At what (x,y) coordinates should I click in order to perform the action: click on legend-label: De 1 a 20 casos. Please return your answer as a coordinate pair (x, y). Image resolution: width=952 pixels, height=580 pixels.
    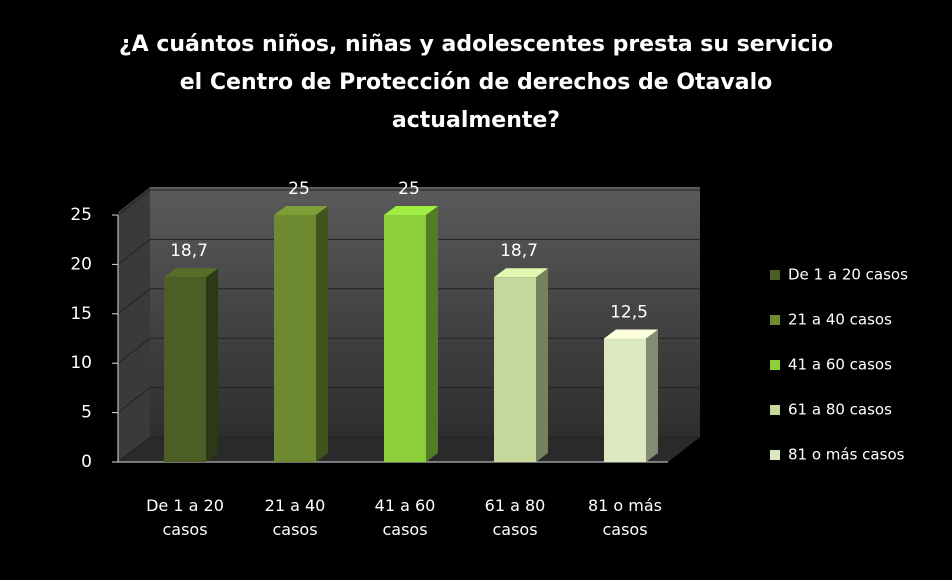
    Looking at the image, I should click on (848, 275).